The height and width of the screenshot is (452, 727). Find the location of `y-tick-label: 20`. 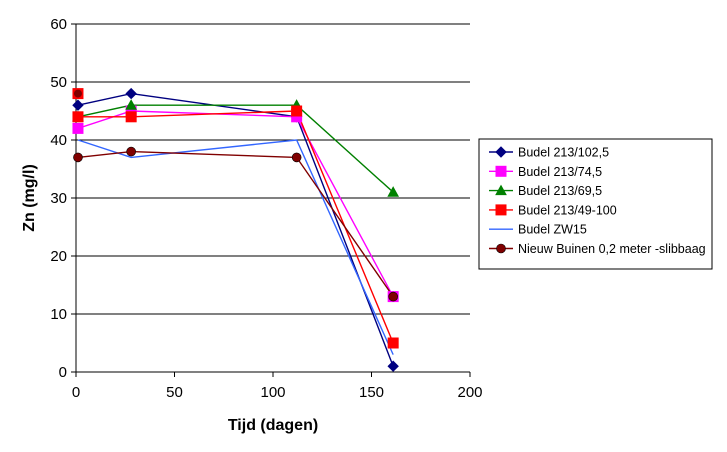

y-tick-label: 20 is located at coordinates (58, 256).